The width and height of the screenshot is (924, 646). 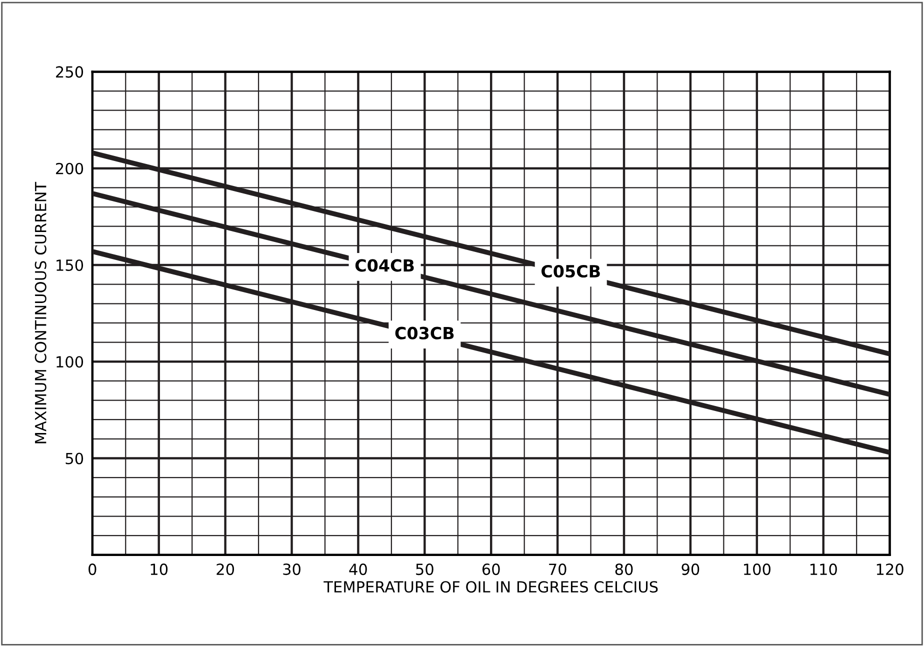 What do you see at coordinates (384, 265) in the screenshot?
I see `annotation: C04CB` at bounding box center [384, 265].